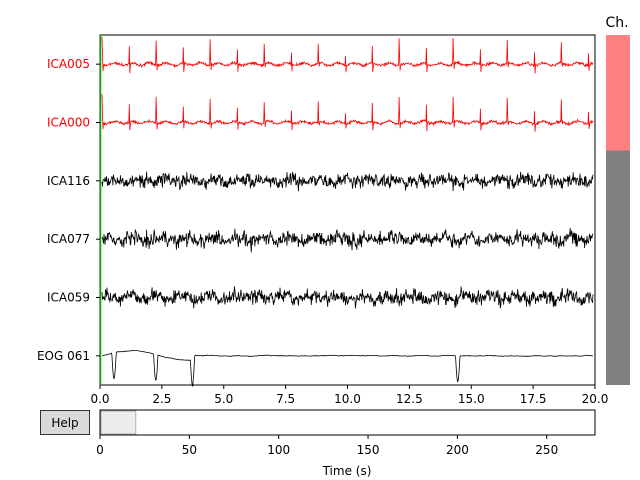  Describe the element at coordinates (616, 23) in the screenshot. I see `channel-scrollbar-title: Ch.` at that location.